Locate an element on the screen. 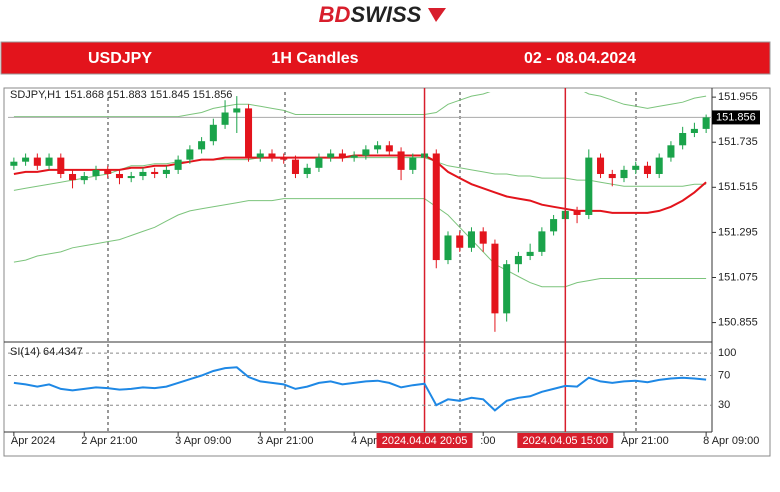 The height and width of the screenshot is (492, 780). header-band is located at coordinates (385, 58).